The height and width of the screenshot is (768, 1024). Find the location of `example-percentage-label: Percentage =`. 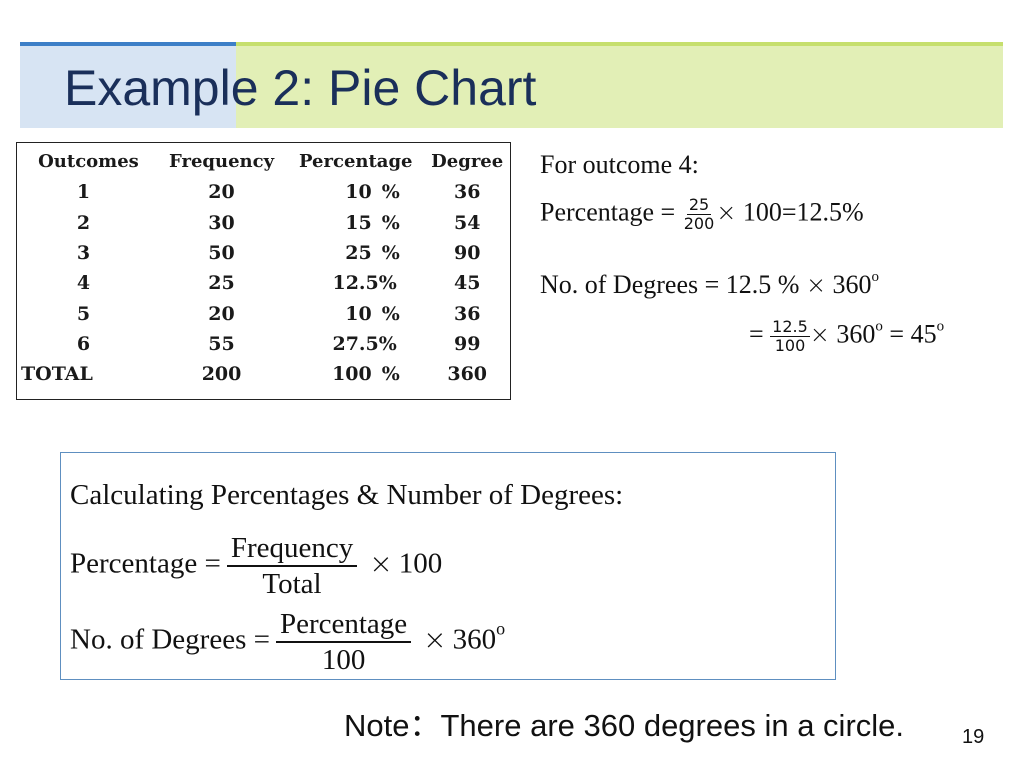

example-percentage-label: Percentage = is located at coordinates (608, 212).